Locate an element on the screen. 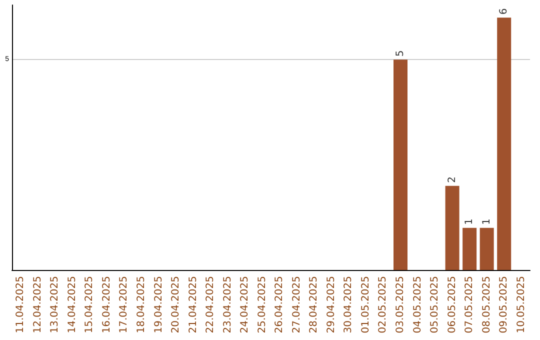  x-tick-label: 22.04.2025 is located at coordinates (210, 305).